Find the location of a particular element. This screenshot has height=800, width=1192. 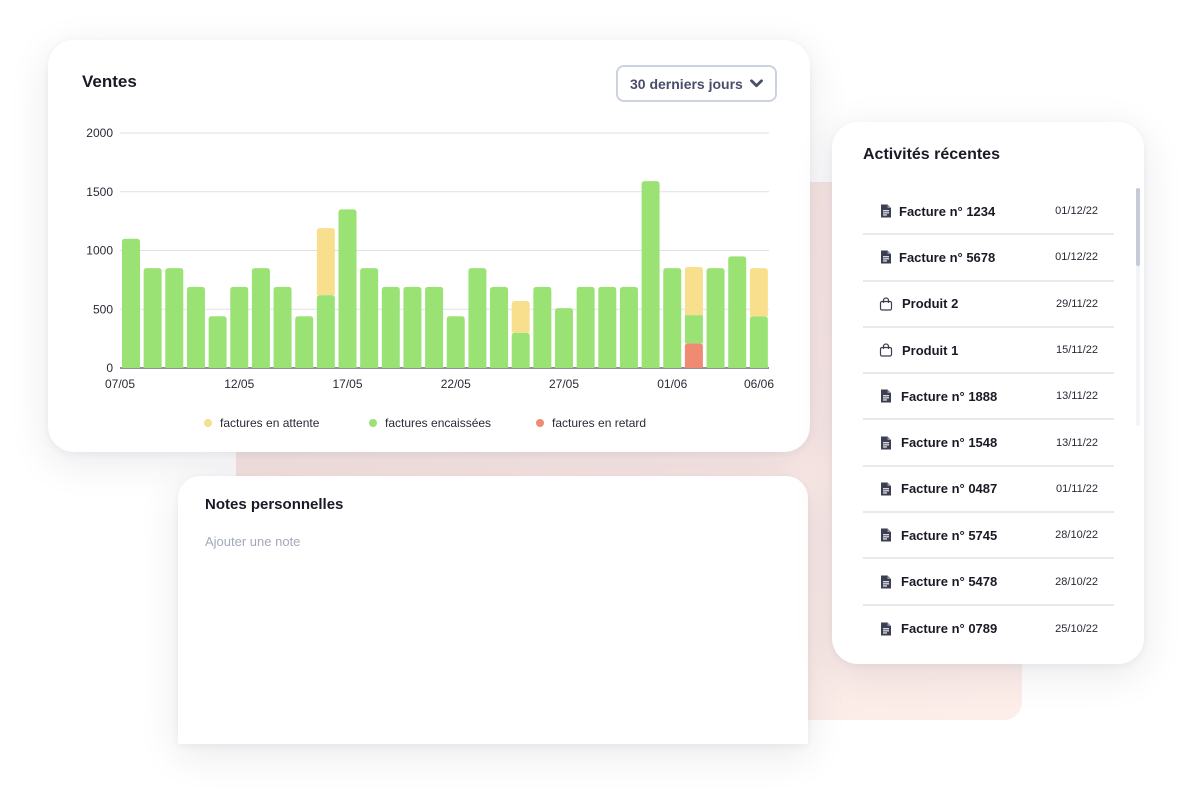

activity-date: 15/11/22 is located at coordinates (1076, 350).